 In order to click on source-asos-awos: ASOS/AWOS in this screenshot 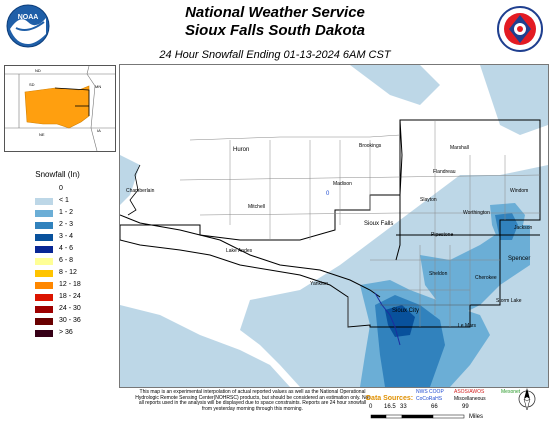, I will do `click(469, 392)`.